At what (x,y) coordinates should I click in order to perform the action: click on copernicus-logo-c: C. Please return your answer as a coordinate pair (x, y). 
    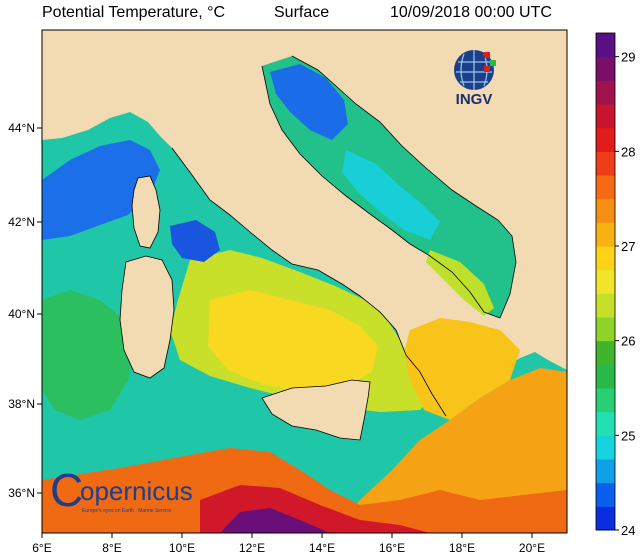
    Looking at the image, I should click on (66, 490).